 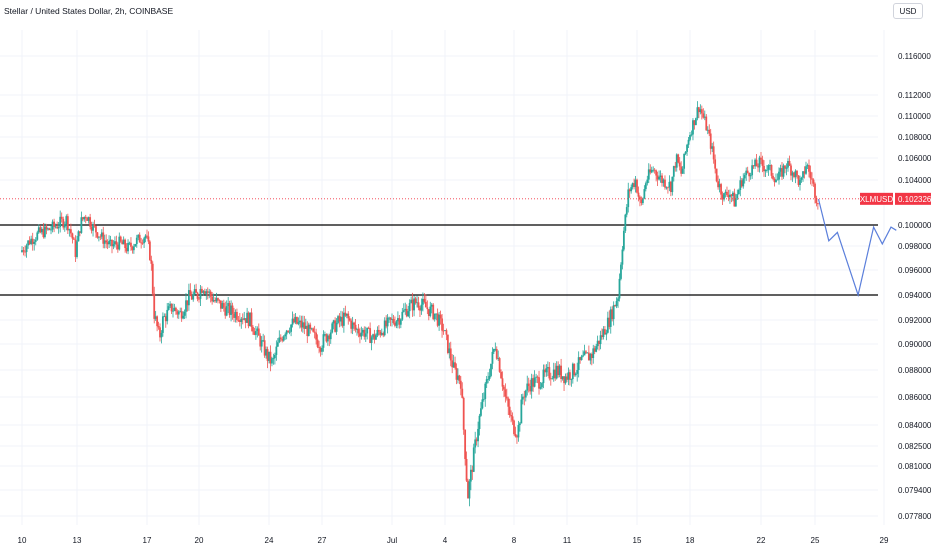 I want to click on currency-selector: USD, so click(x=908, y=11).